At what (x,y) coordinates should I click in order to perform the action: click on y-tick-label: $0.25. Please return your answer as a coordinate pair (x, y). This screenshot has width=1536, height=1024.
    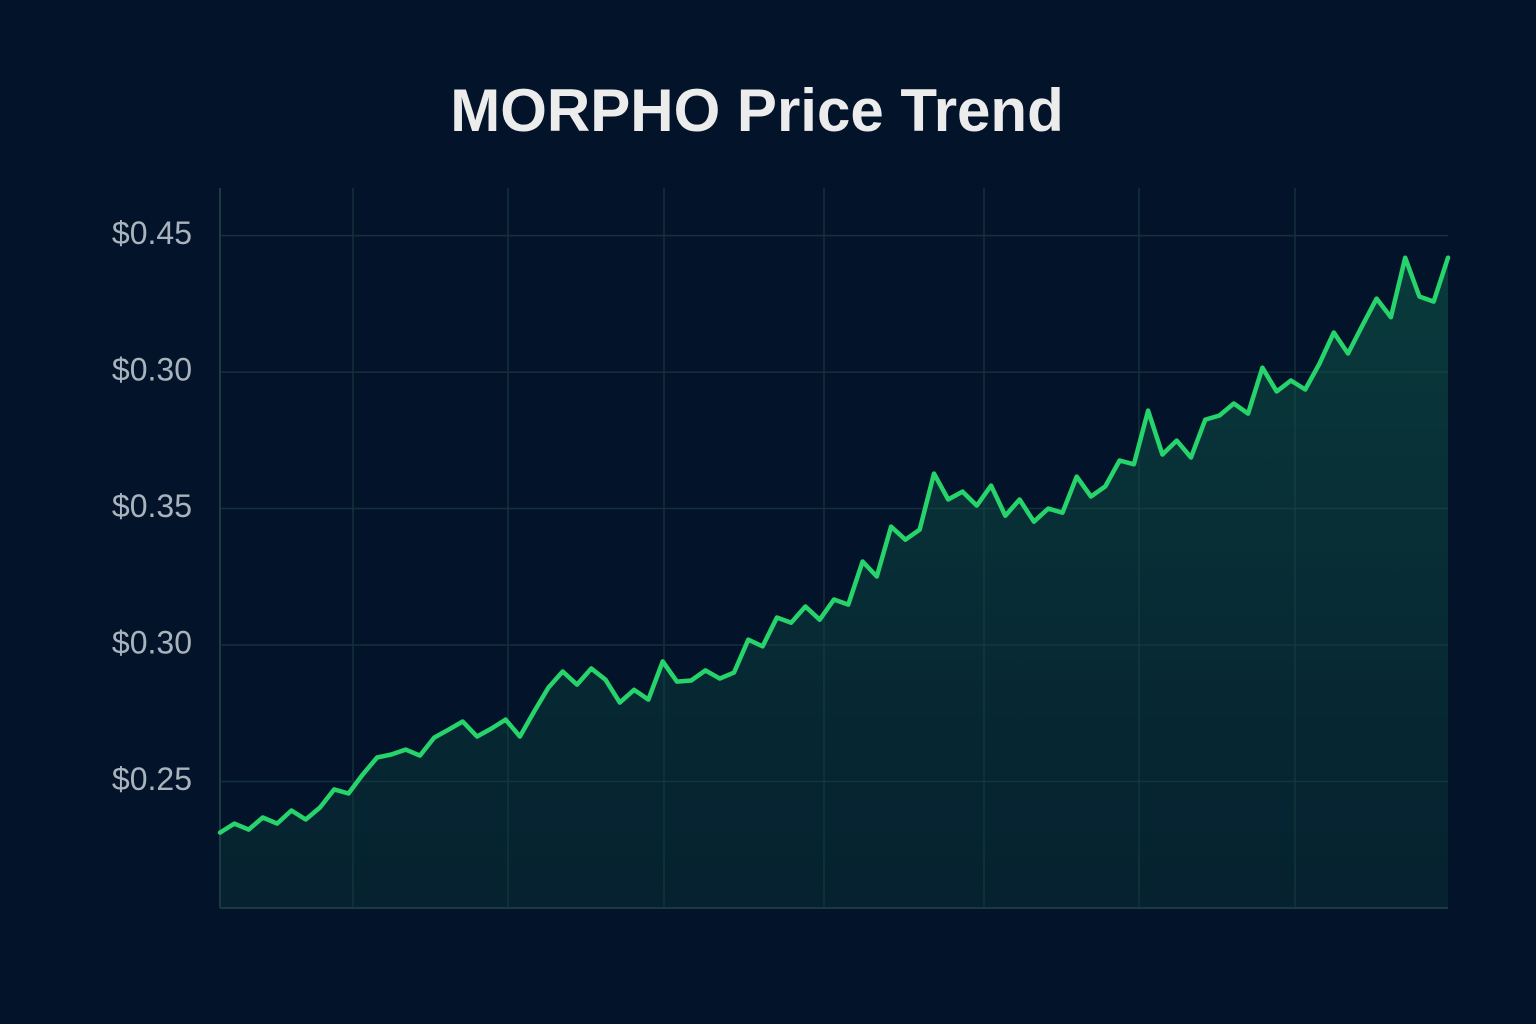
    Looking at the image, I should click on (152, 779).